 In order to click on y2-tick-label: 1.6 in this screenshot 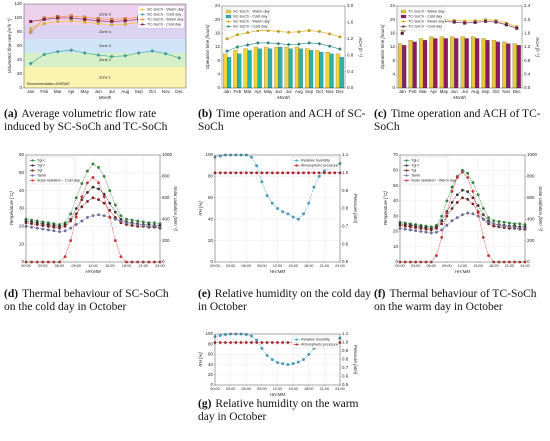, I will do `click(350, 22)`.